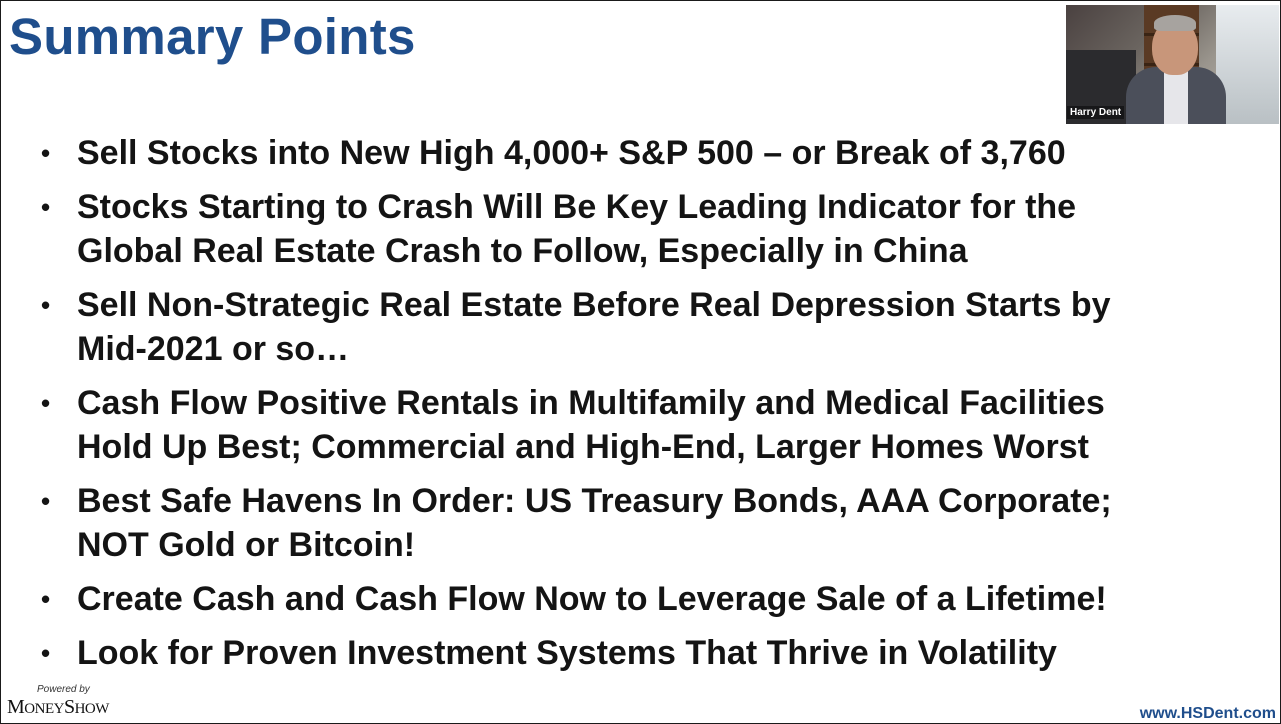  I want to click on moneyshow-logo-oney: ONEY, so click(44, 709).